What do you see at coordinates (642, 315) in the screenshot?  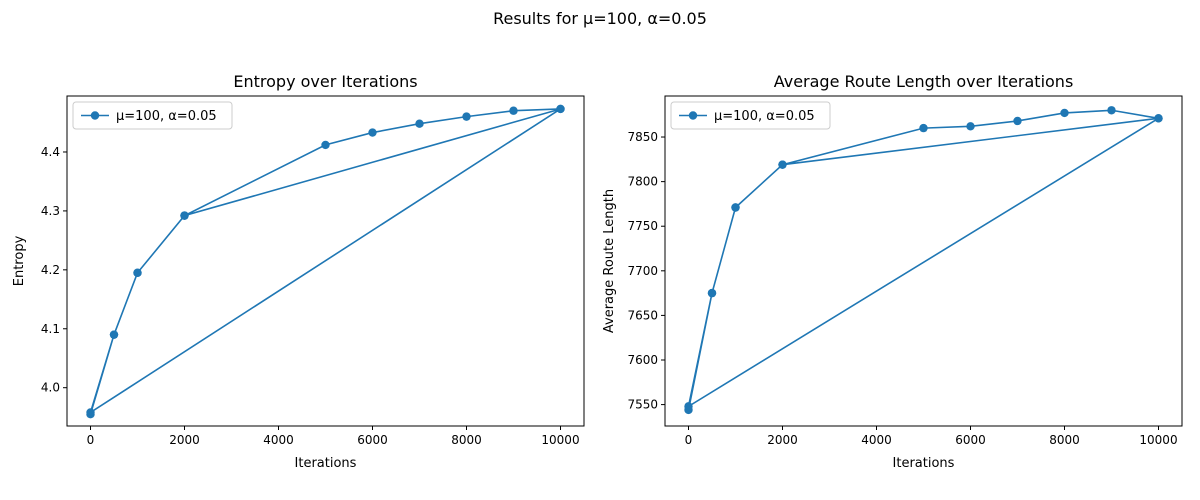 I see `y-tick-label: 7650` at bounding box center [642, 315].